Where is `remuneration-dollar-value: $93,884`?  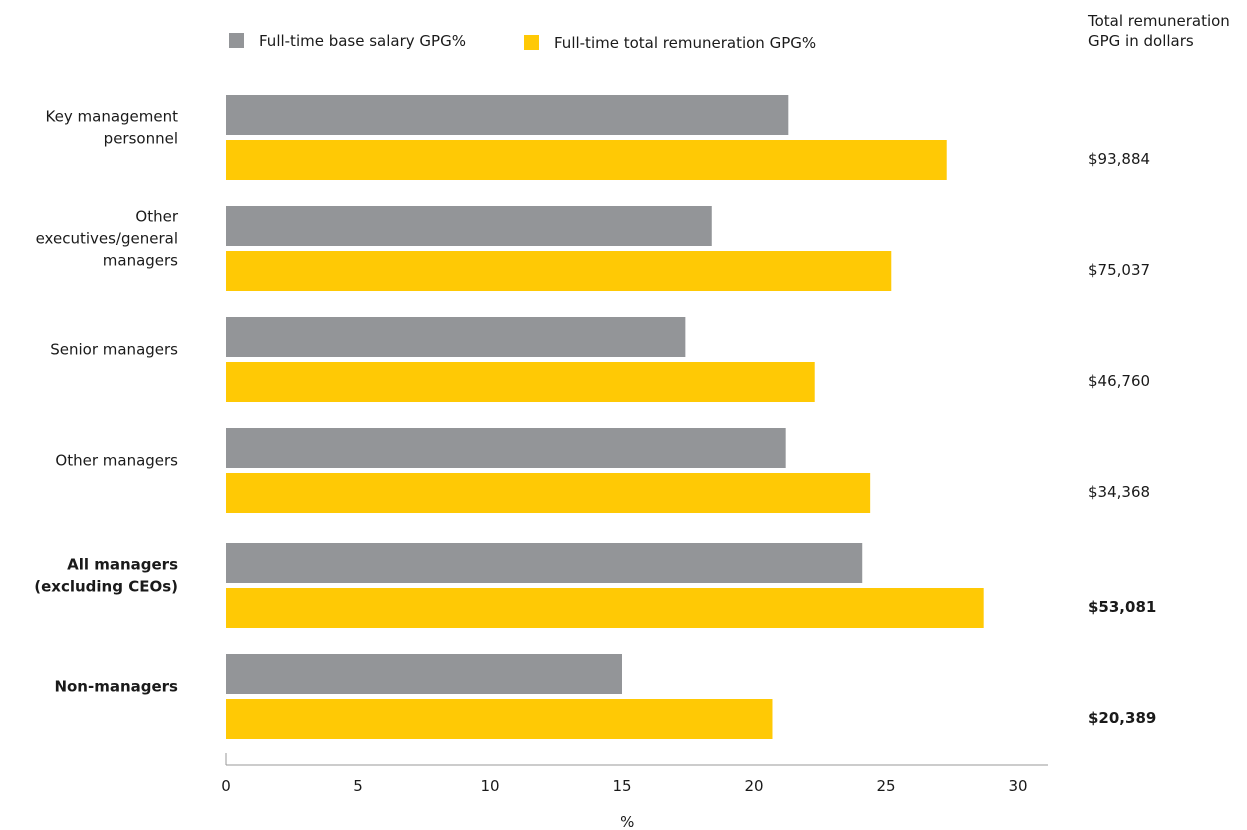 remuneration-dollar-value: $93,884 is located at coordinates (1119, 159).